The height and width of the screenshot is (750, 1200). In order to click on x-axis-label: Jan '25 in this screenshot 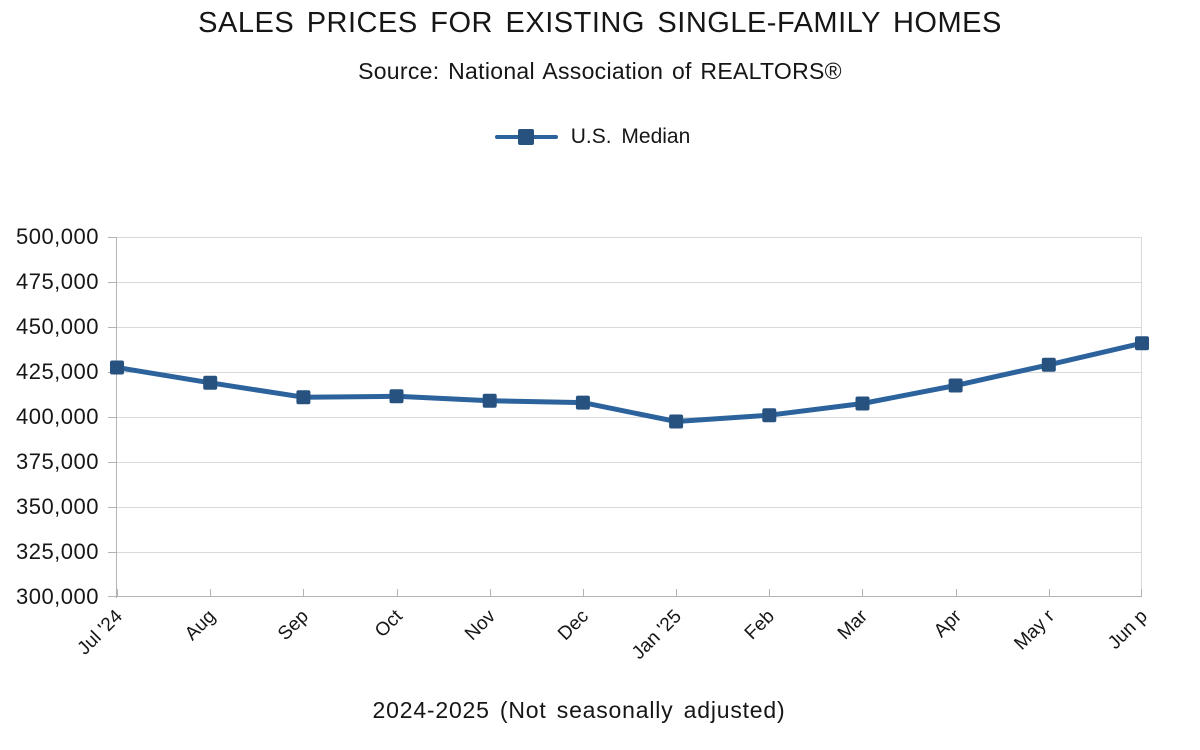, I will do `click(657, 635)`.